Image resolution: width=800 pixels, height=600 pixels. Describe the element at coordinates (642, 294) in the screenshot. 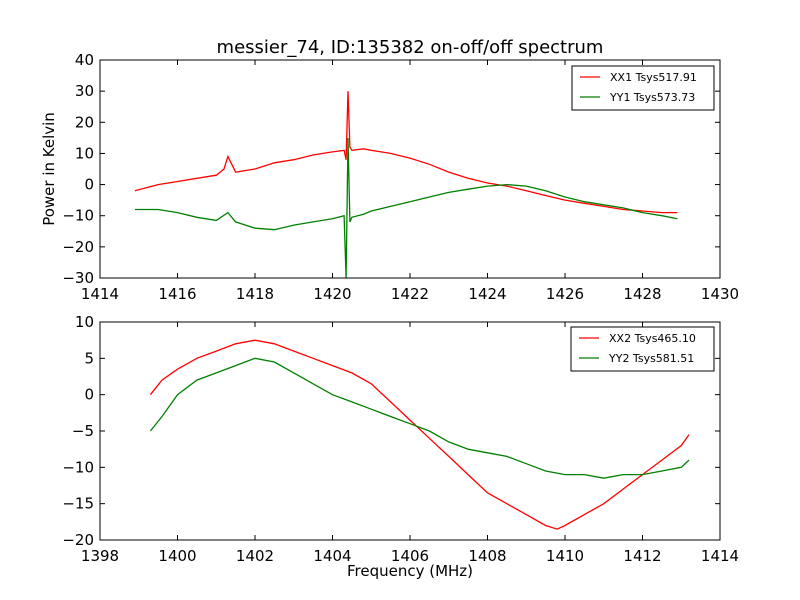

I see `x-tick-label: 1428` at that location.